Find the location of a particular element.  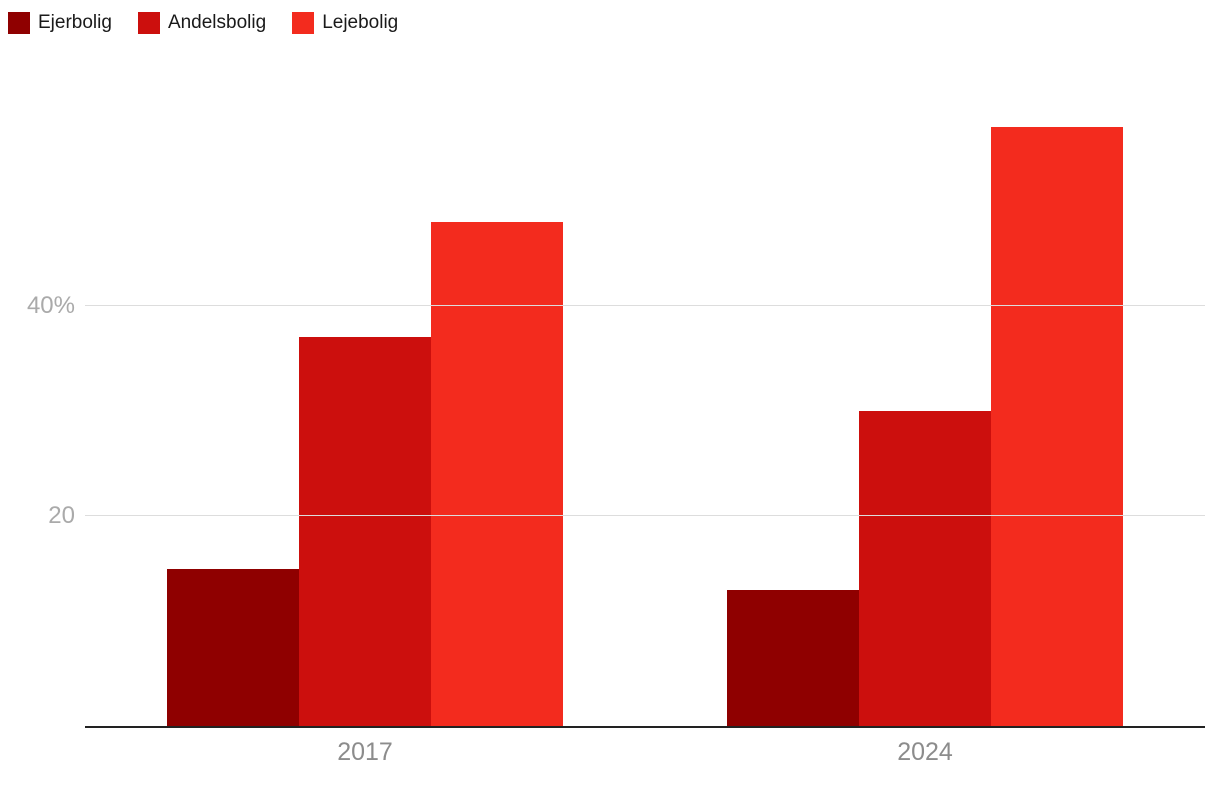

legend-item-ejerbolig: Ejerbolig is located at coordinates (60, 23).